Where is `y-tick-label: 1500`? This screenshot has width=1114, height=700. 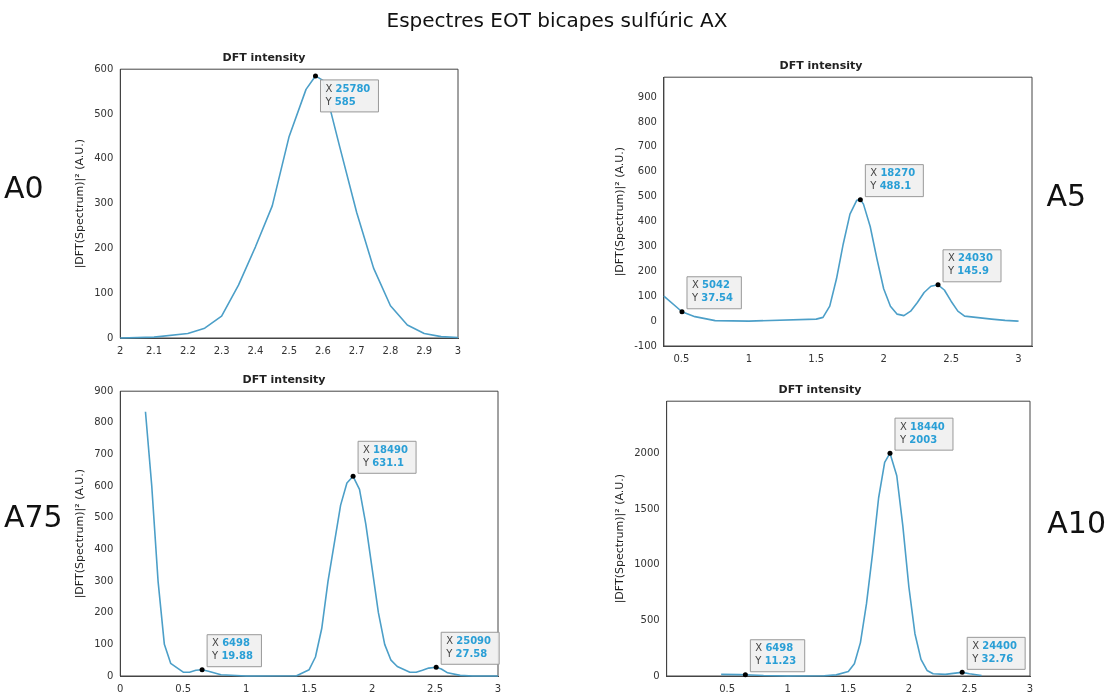 y-tick-label: 1500 is located at coordinates (647, 508).